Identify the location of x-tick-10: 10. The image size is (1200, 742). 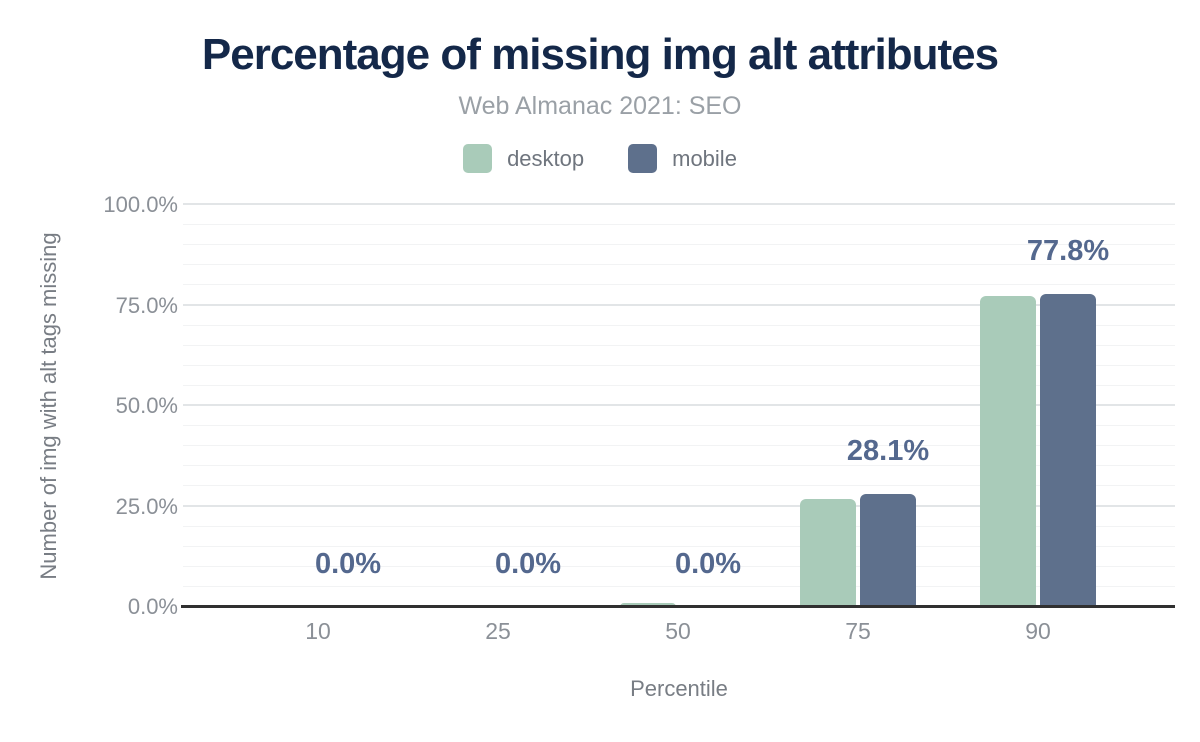
(318, 631).